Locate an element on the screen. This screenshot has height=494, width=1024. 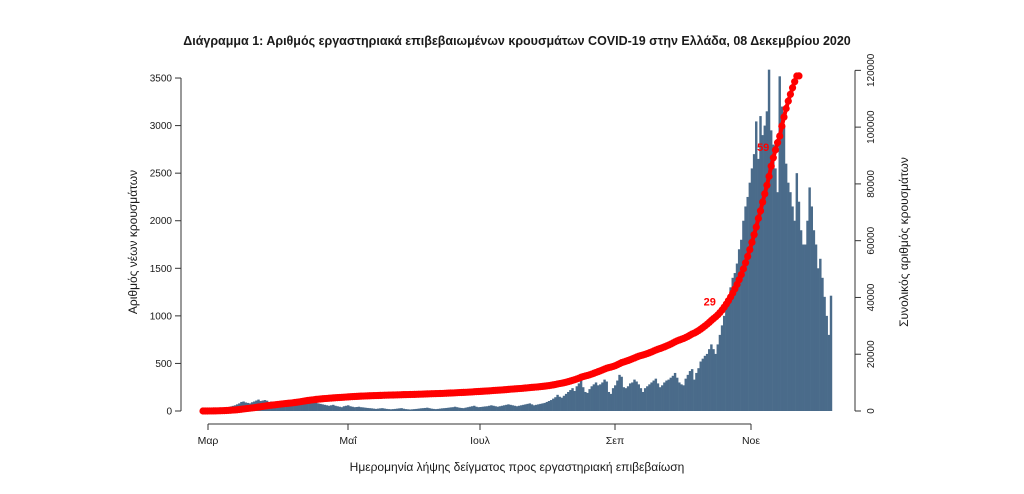
y2-tick-label: 100000 is located at coordinates (871, 127).